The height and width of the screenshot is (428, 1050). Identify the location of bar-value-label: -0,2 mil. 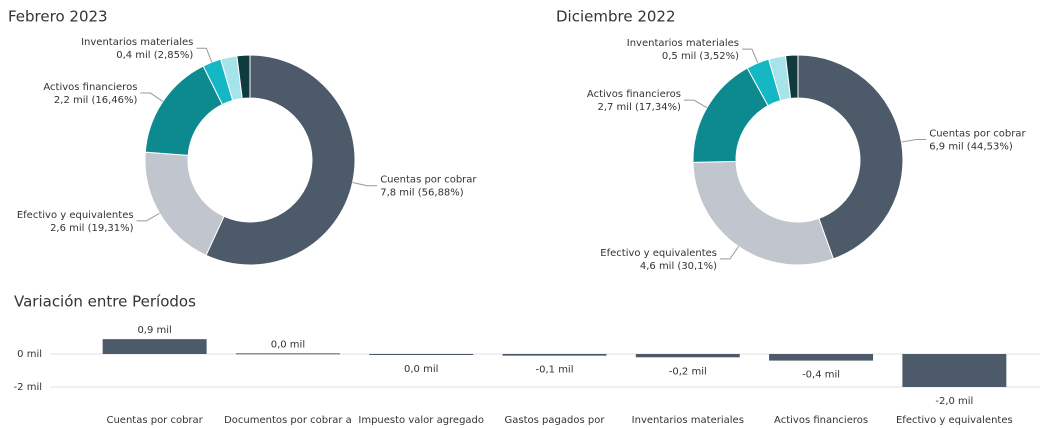
(688, 371).